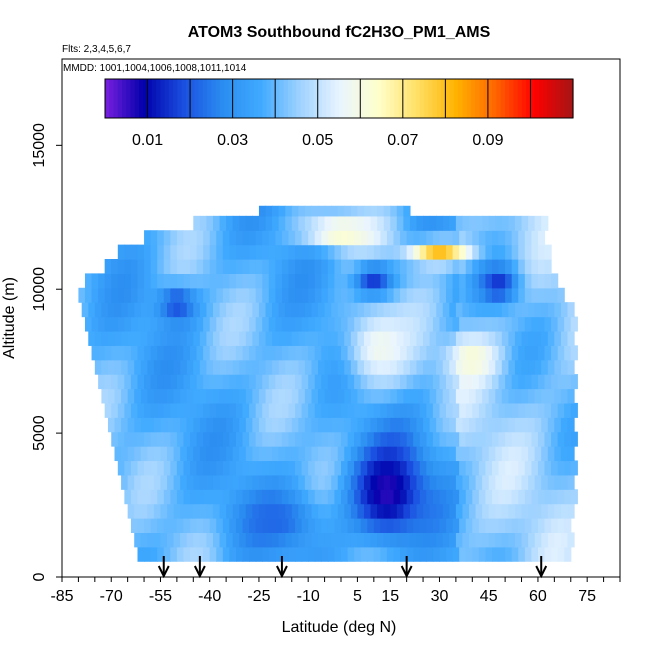 The image size is (650, 650). I want to click on colorbar-tick-label: 0.07, so click(402, 140).